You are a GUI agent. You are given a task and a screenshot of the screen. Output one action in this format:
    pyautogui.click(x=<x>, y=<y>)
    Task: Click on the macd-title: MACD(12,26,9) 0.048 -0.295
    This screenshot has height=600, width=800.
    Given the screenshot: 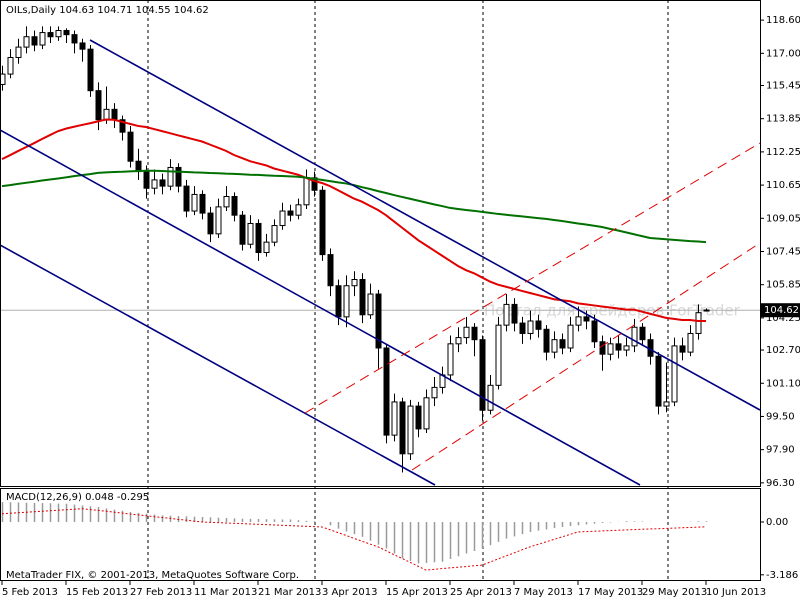 What is the action you would take?
    pyautogui.click(x=77, y=497)
    